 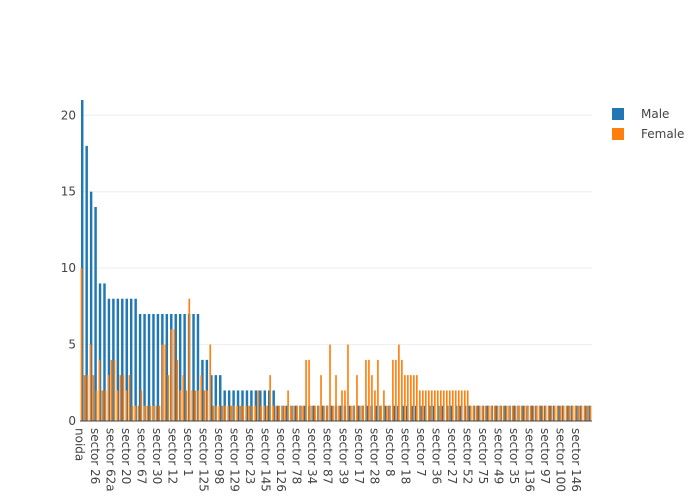 What do you see at coordinates (648, 114) in the screenshot?
I see `legend-item-male: Male` at bounding box center [648, 114].